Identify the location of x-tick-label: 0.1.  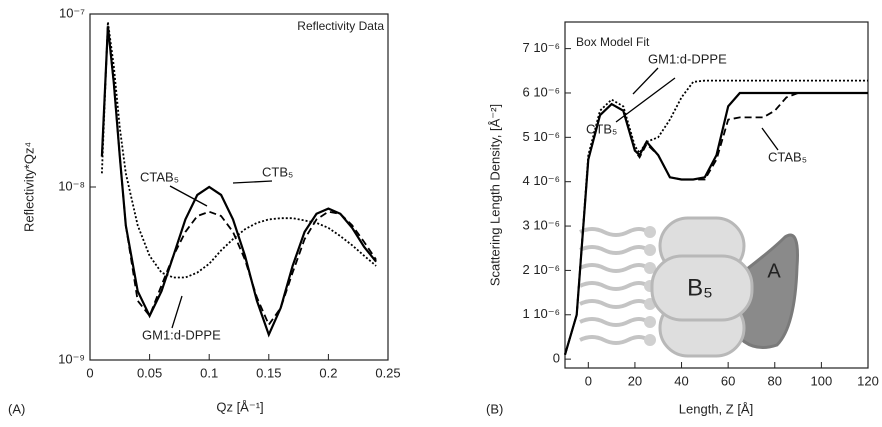
(209, 372).